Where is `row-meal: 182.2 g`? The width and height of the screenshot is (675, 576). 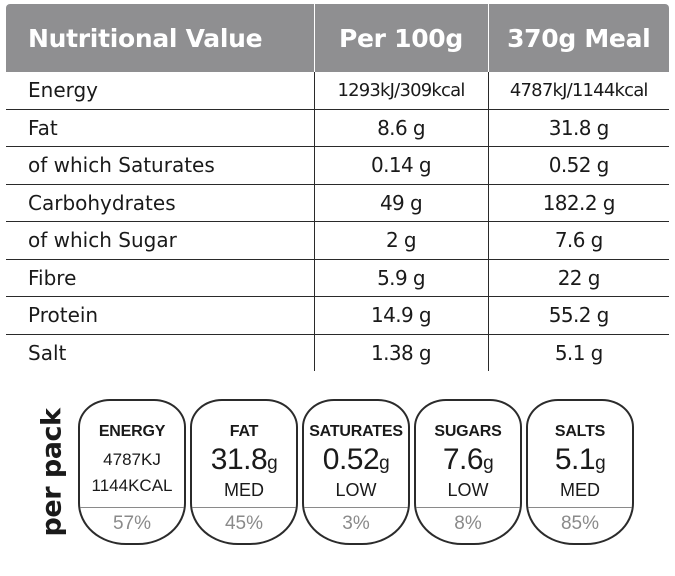 row-meal: 182.2 g is located at coordinates (578, 203).